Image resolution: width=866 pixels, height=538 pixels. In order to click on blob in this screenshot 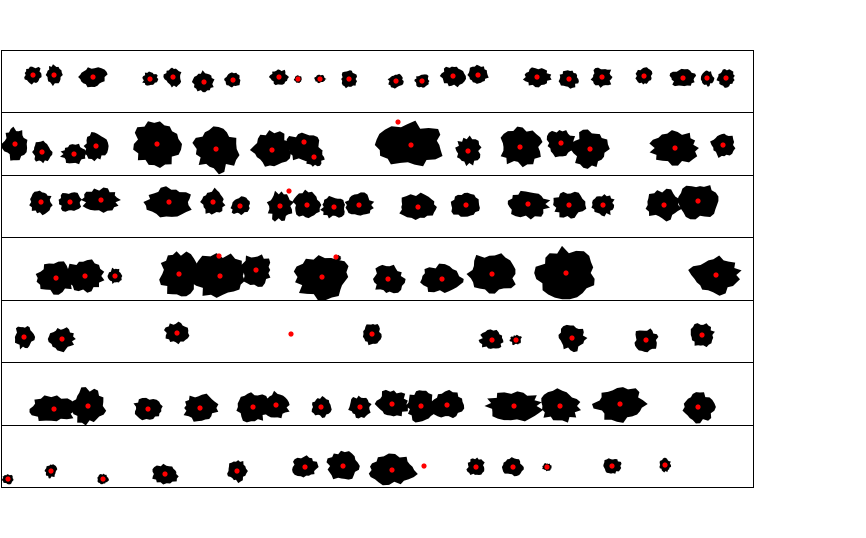, I will do `click(408, 143)`.